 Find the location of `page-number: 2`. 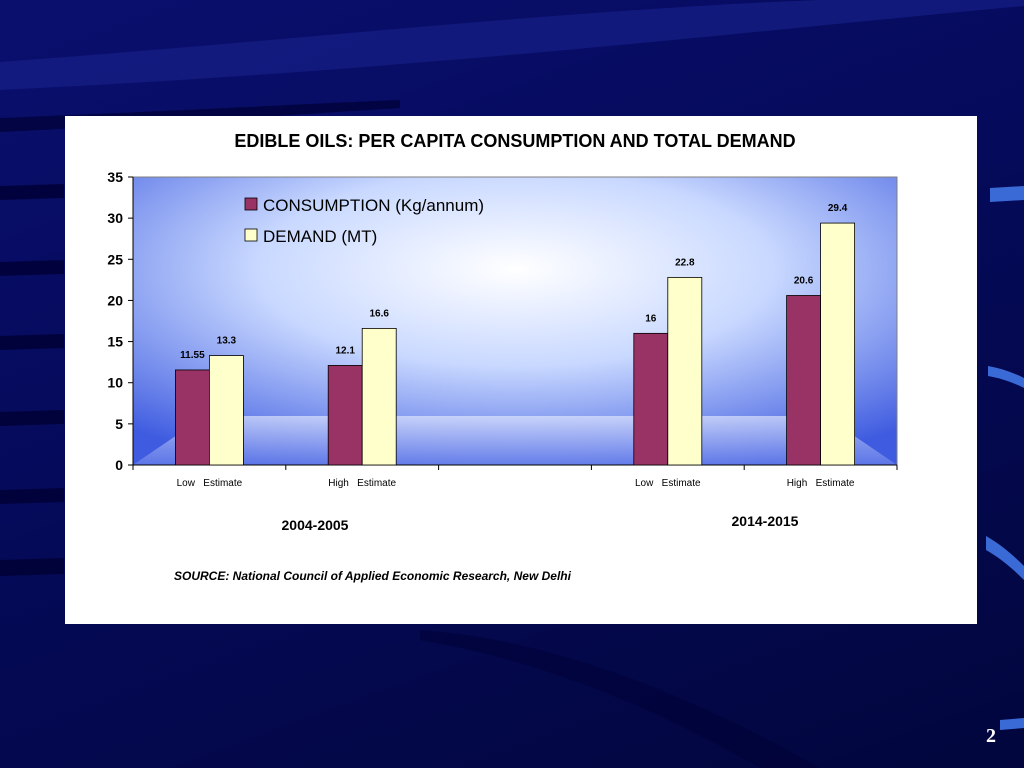

page-number: 2 is located at coordinates (991, 736).